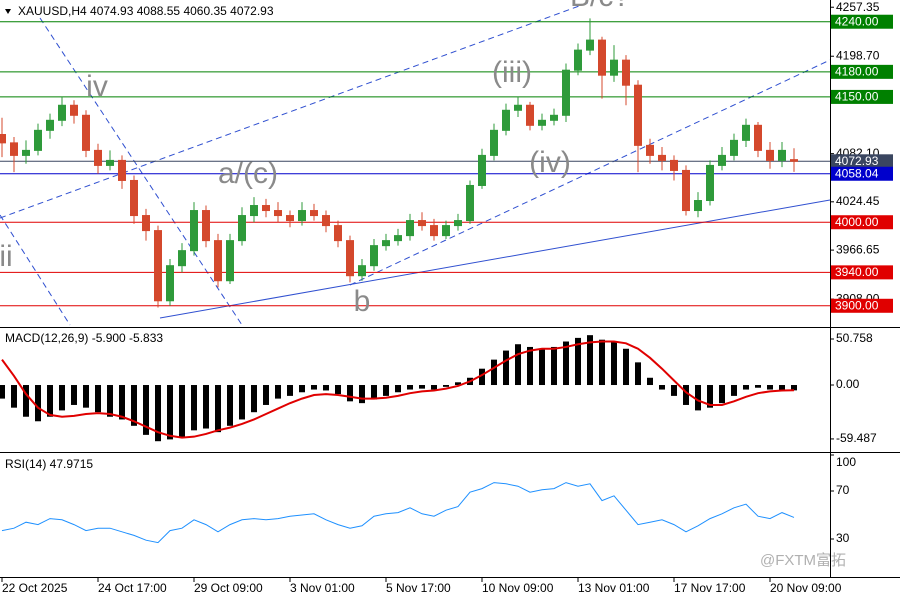  What do you see at coordinates (600, 6) in the screenshot?
I see `wave-label: B/c?` at bounding box center [600, 6].